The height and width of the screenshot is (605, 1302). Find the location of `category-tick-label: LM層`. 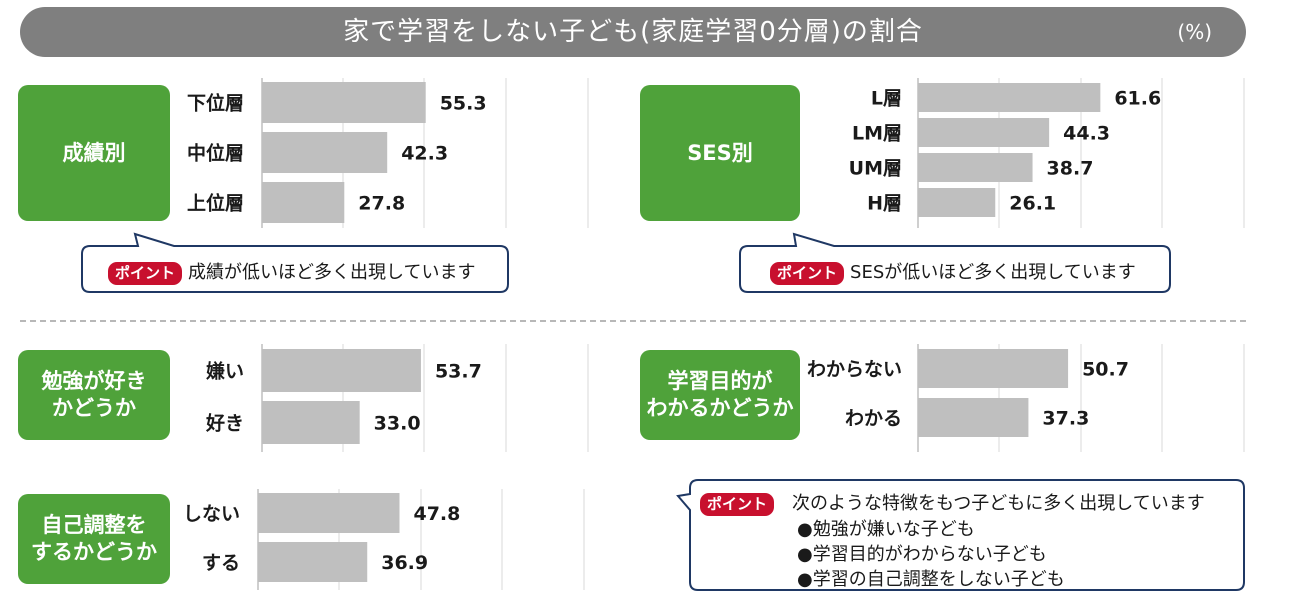

category-tick-label: LM層 is located at coordinates (877, 134).